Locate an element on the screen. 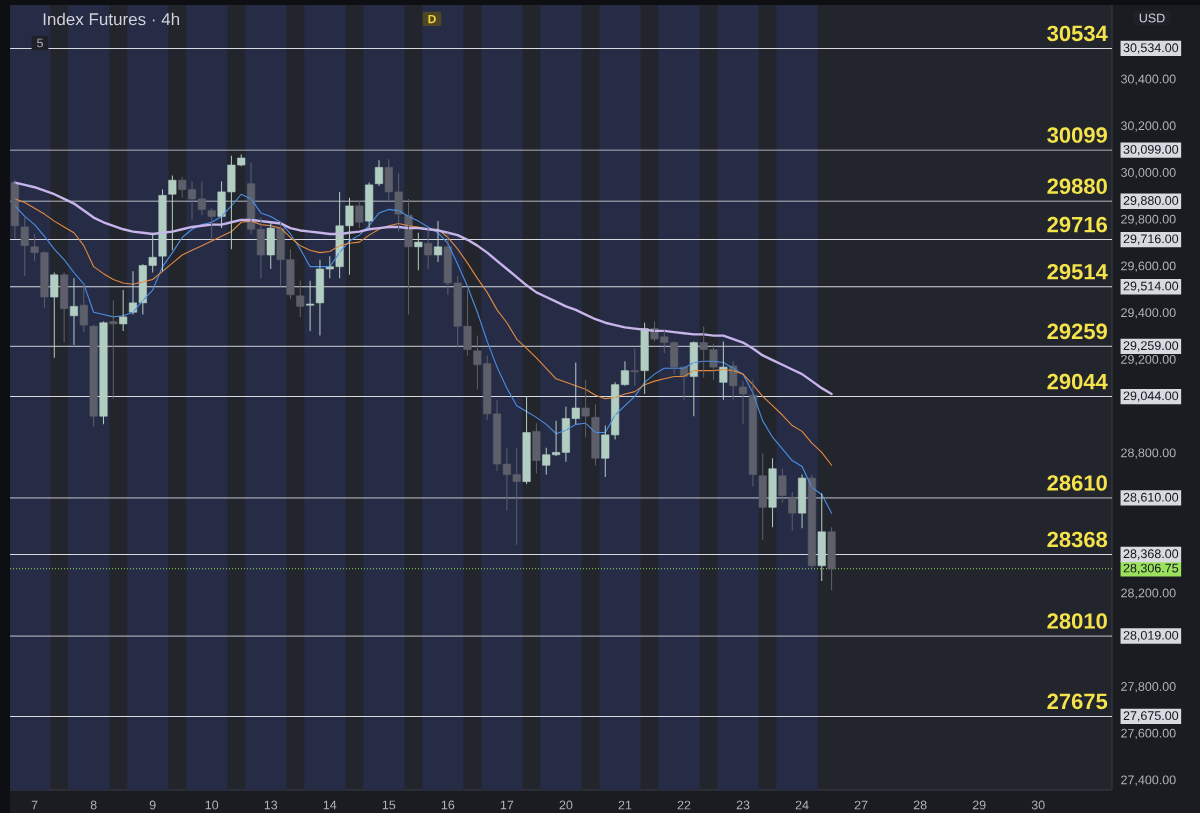  x-tick-label: 14 is located at coordinates (330, 805).